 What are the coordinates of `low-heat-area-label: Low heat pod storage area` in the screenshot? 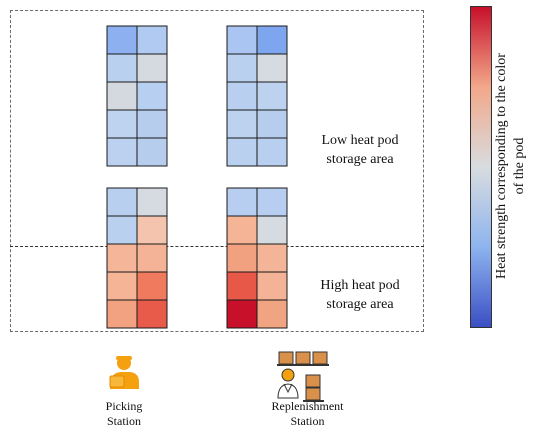 It's located at (360, 150).